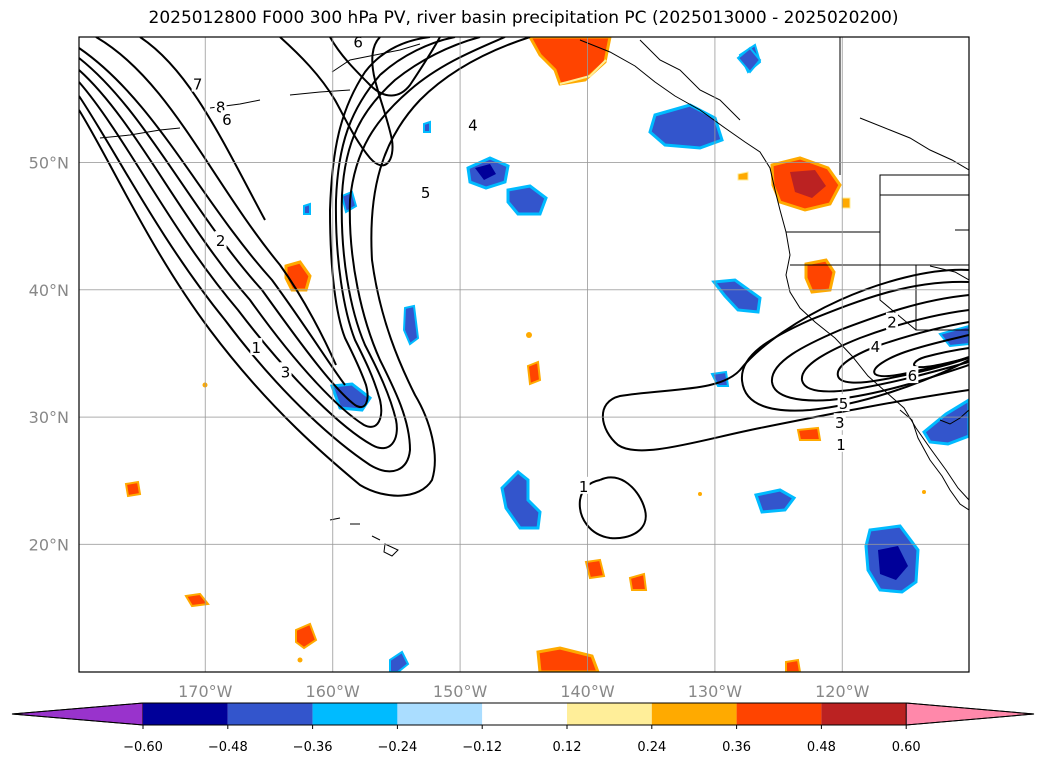 This screenshot has width=1047, height=765. What do you see at coordinates (460, 691) in the screenshot?
I see `lon-tick-label: 150°W` at bounding box center [460, 691].